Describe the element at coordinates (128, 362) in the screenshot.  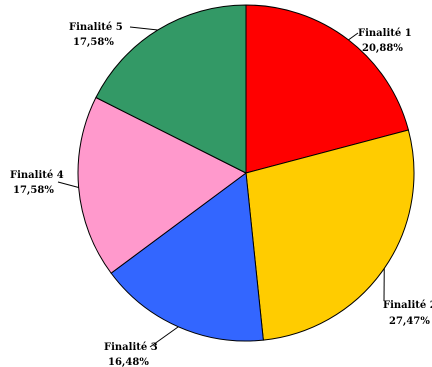
I see `label-value-finalite-3: 16,48%` at that location.